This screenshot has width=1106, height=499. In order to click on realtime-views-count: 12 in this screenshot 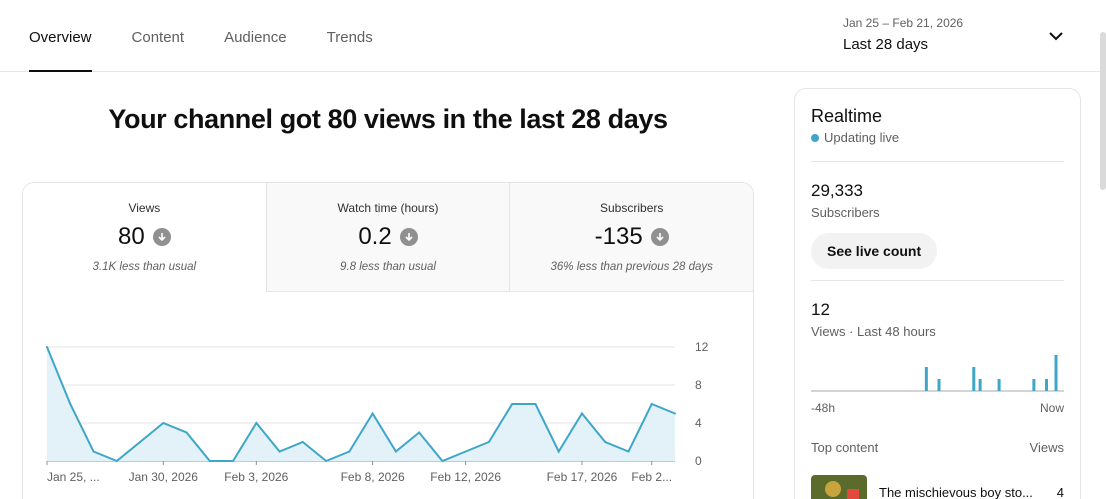, I will do `click(820, 309)`.